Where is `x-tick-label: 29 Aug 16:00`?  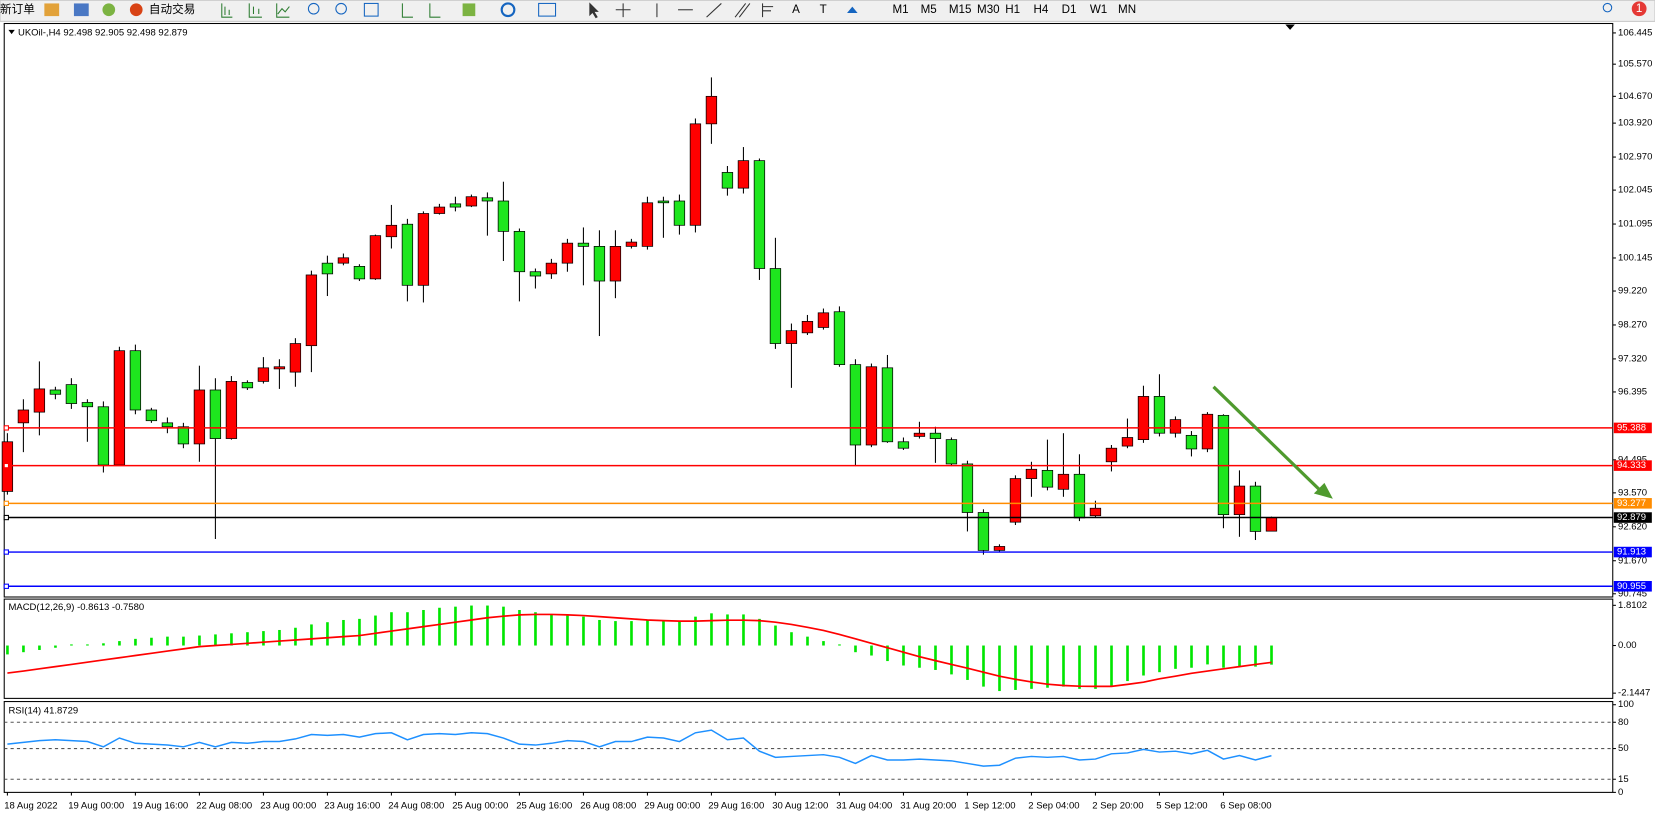 x-tick-label: 29 Aug 16:00 is located at coordinates (736, 806).